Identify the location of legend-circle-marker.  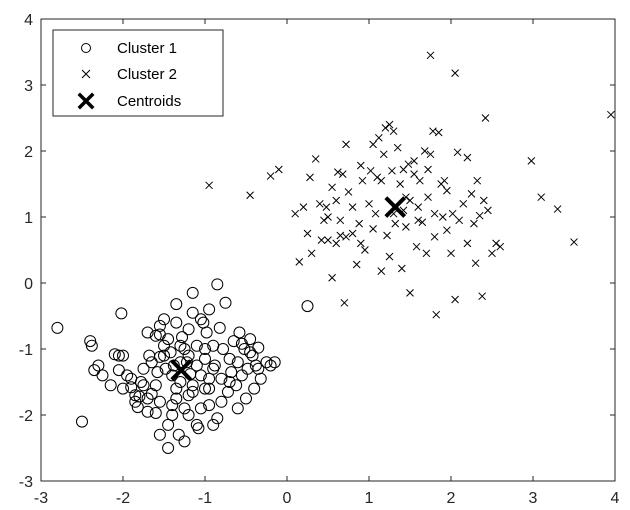
(86, 48).